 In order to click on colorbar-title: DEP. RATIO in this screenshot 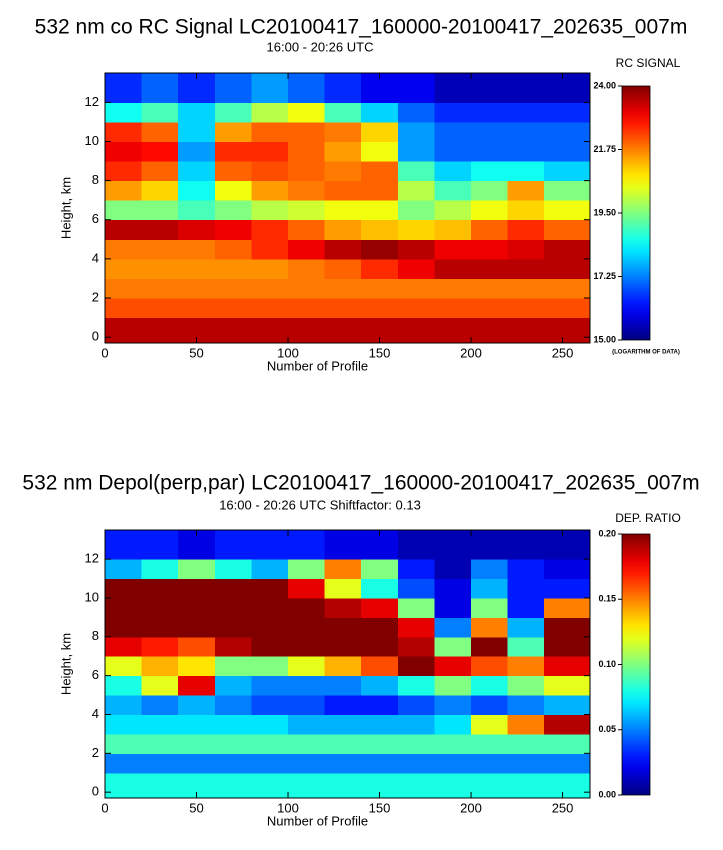, I will do `click(648, 518)`.